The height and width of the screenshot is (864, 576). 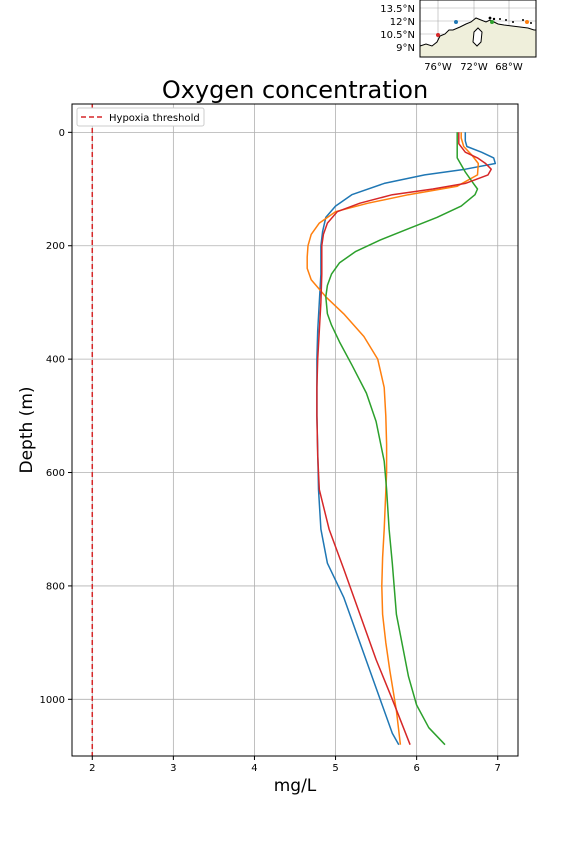 What do you see at coordinates (55, 473) in the screenshot?
I see `y-tick-label: 600` at bounding box center [55, 473].